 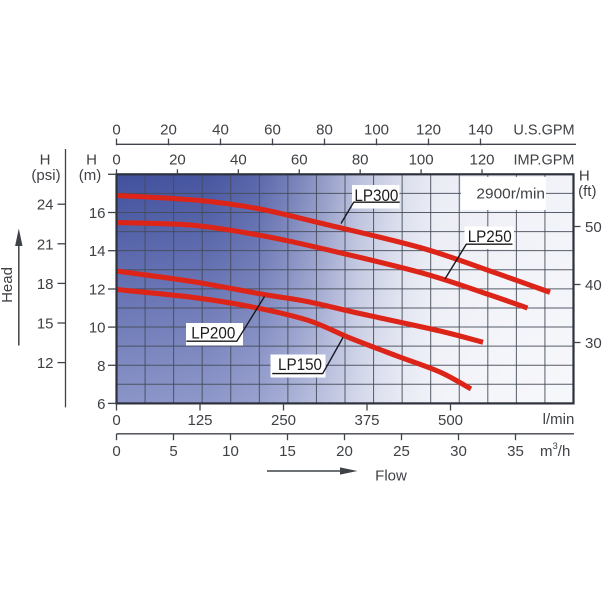 What do you see at coordinates (300, 364) in the screenshot?
I see `svg-text: LP150` at bounding box center [300, 364].